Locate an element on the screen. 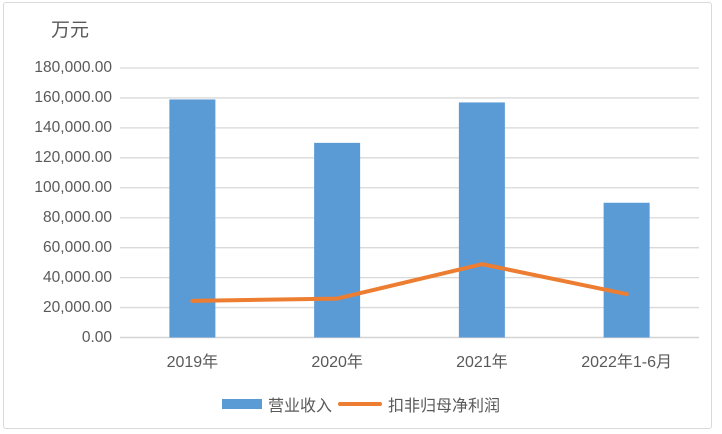 This screenshot has height=434, width=722. y-axis-unit-label: 万元 is located at coordinates (70, 30).